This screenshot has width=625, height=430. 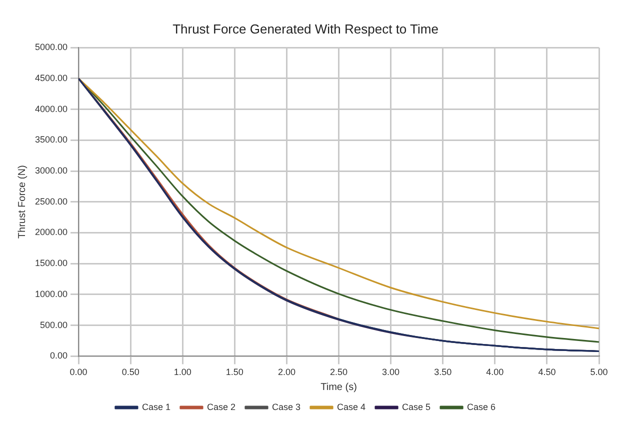 What do you see at coordinates (22, 202) in the screenshot?
I see `y-axis-title: Thrust Force (N)` at bounding box center [22, 202].